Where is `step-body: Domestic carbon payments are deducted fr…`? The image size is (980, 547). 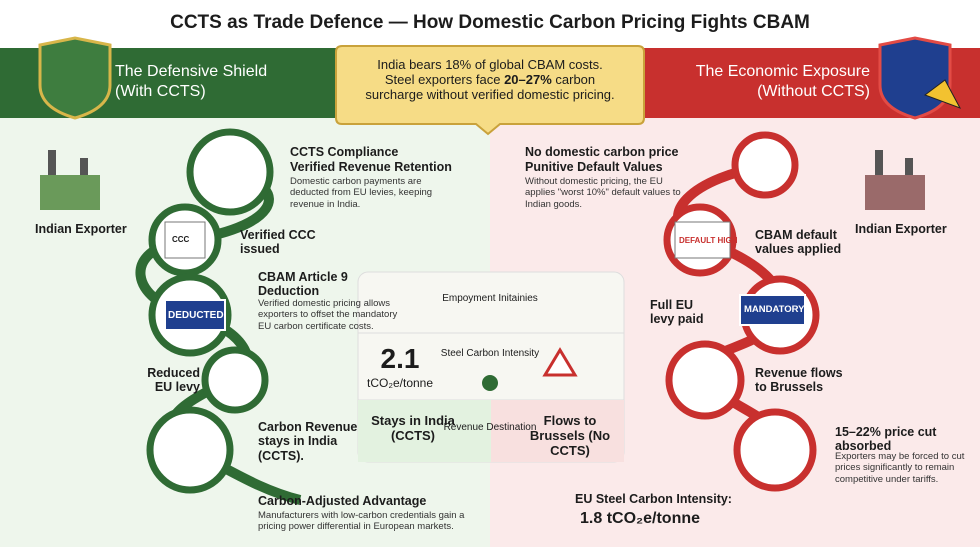 step-body: Domestic carbon payments are deducted fr… is located at coordinates (361, 193).